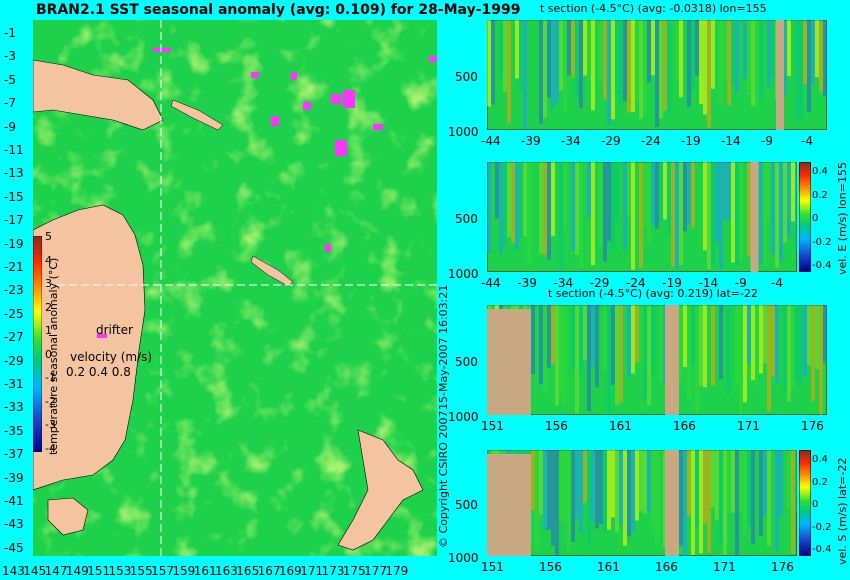 Image resolution: width=850 pixels, height=580 pixels. I want to click on solomon-islands, so click(197, 115).